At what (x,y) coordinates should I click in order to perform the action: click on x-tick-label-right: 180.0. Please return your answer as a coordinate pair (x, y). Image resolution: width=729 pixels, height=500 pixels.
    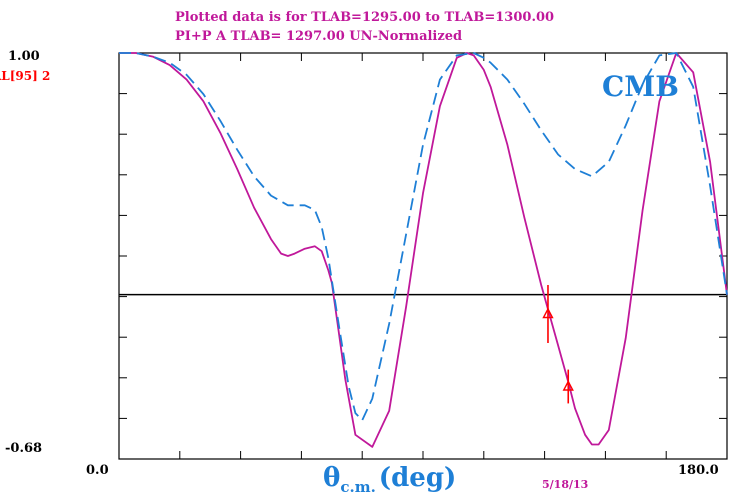
    Looking at the image, I should click on (698, 470).